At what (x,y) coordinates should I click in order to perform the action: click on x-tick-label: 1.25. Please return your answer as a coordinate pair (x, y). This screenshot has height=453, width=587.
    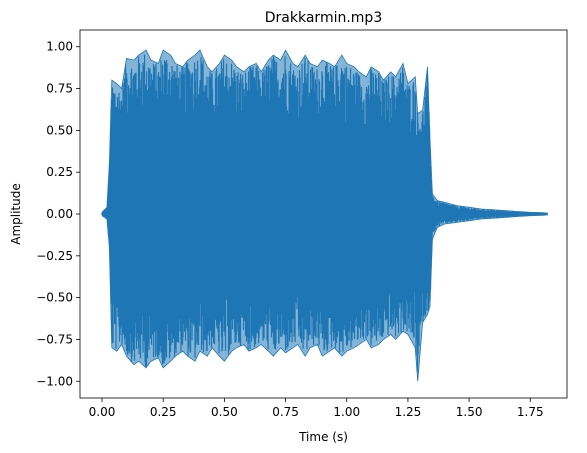
    Looking at the image, I should click on (408, 412).